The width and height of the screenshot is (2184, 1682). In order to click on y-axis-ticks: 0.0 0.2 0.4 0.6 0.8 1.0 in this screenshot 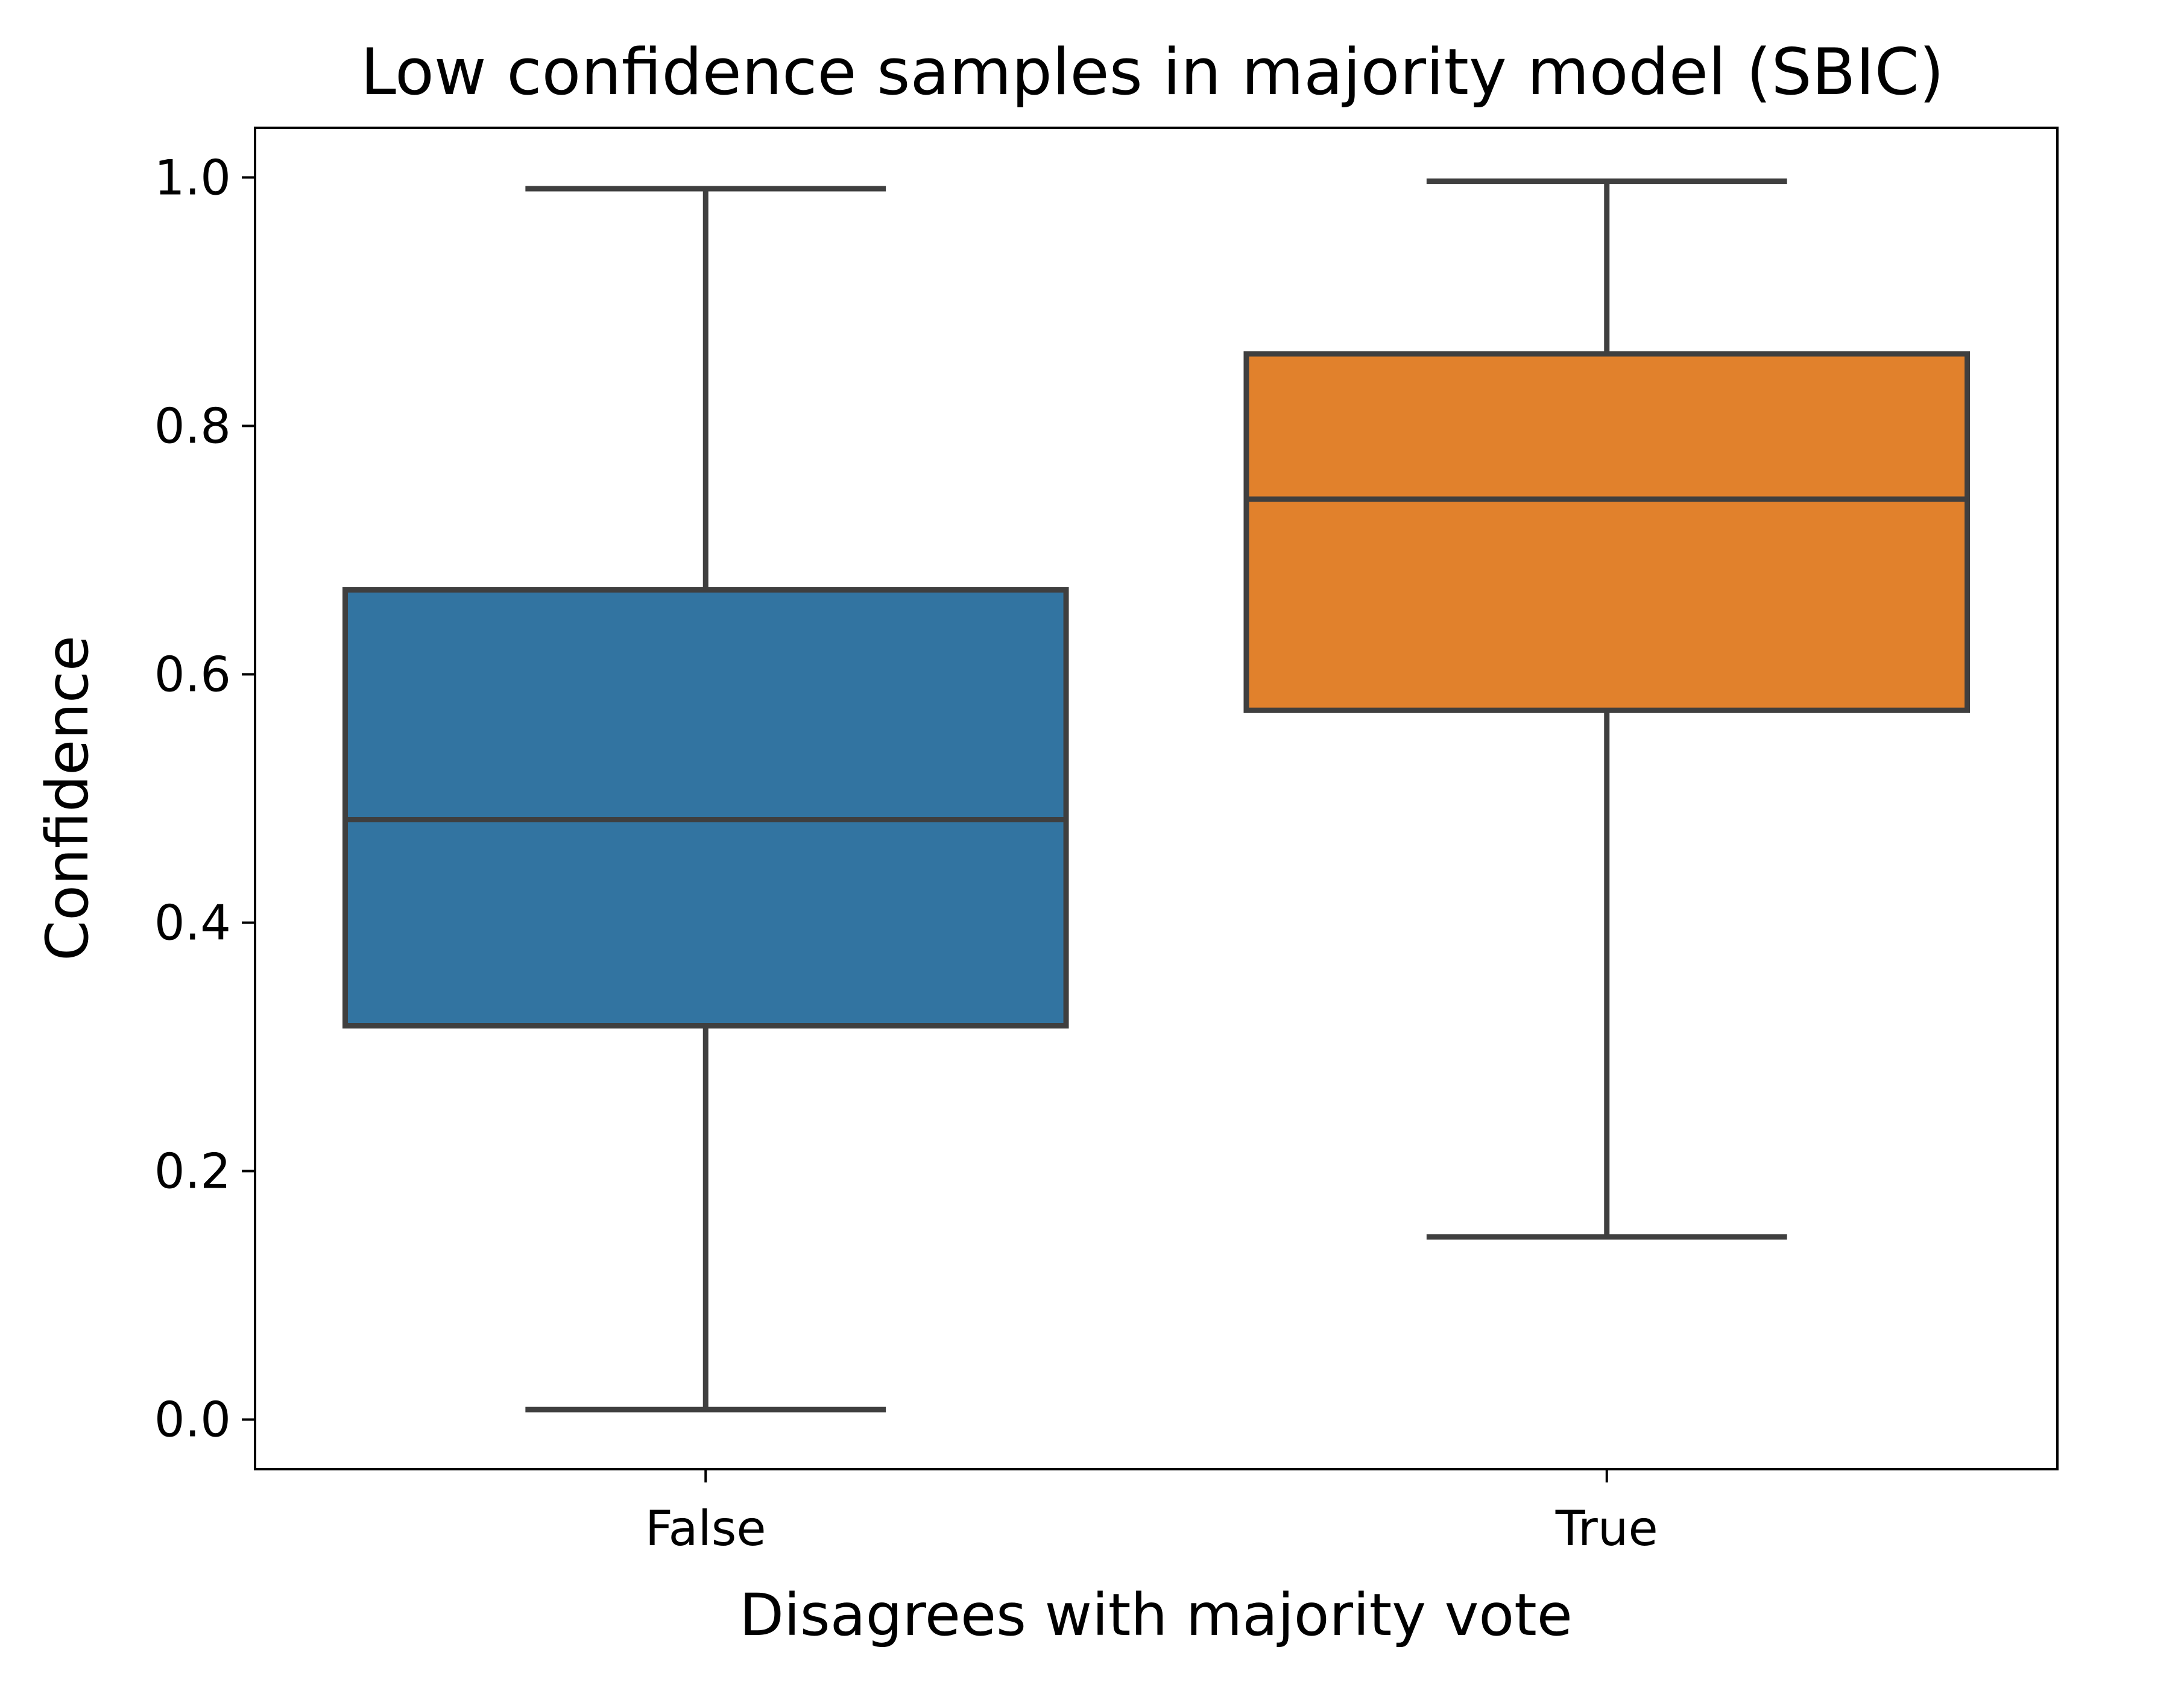, I will do `click(205, 799)`.